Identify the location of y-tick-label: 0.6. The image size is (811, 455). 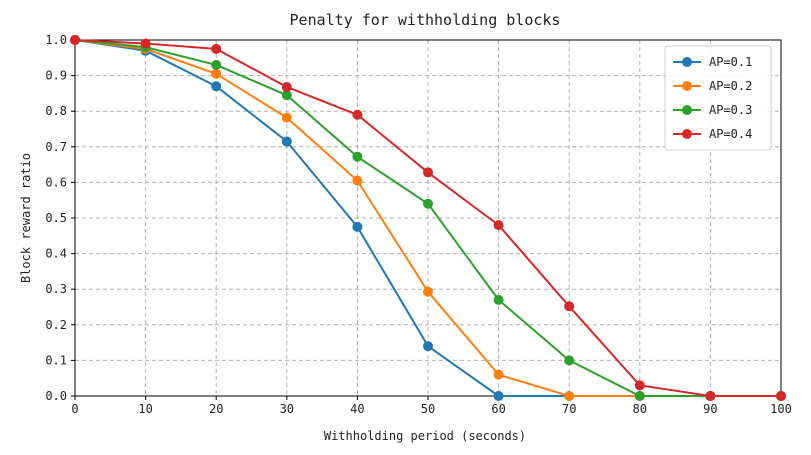
(56, 182).